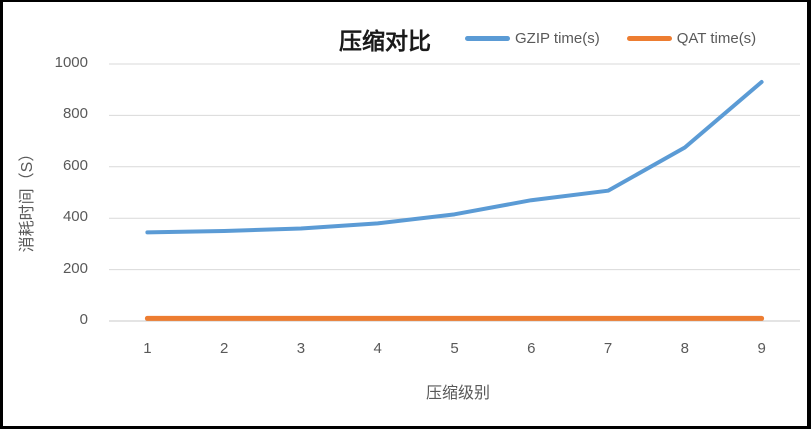 This screenshot has width=811, height=429. I want to click on y-tick-label: 400, so click(75, 217).